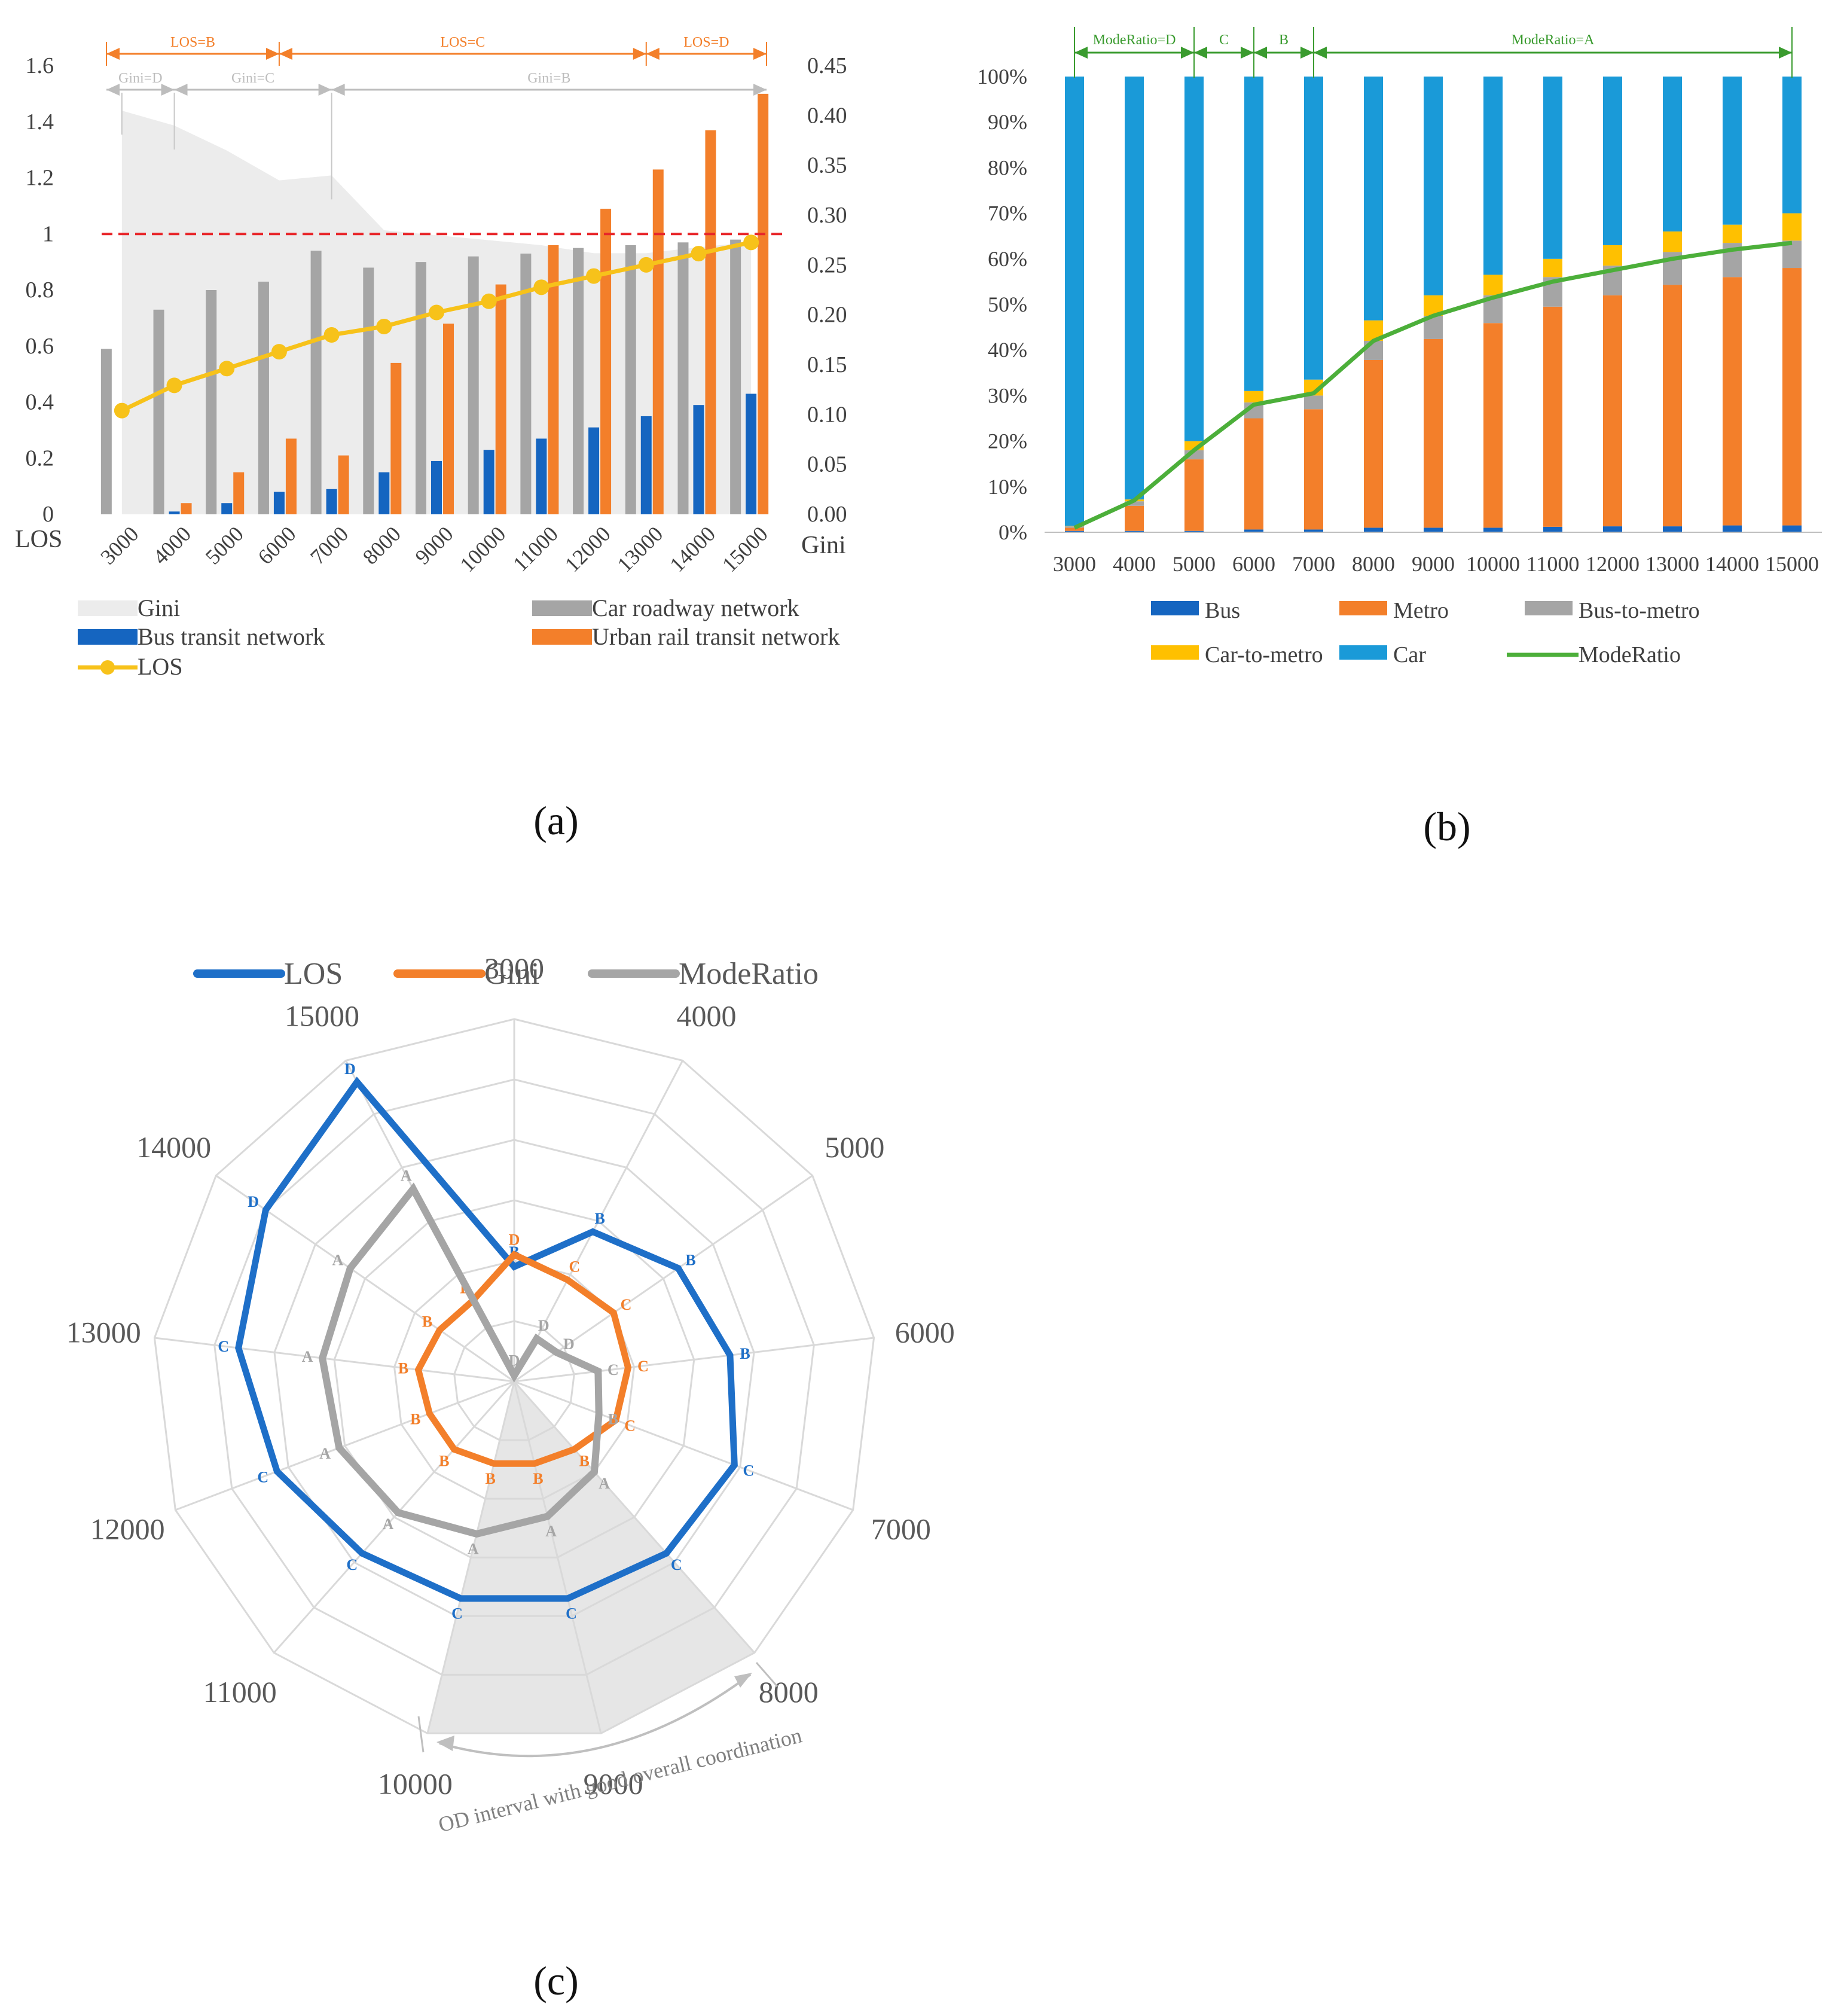 This screenshot has width=1844, height=2016. Describe the element at coordinates (1493, 564) in the screenshot. I see `x-tick-label: 10000` at that location.